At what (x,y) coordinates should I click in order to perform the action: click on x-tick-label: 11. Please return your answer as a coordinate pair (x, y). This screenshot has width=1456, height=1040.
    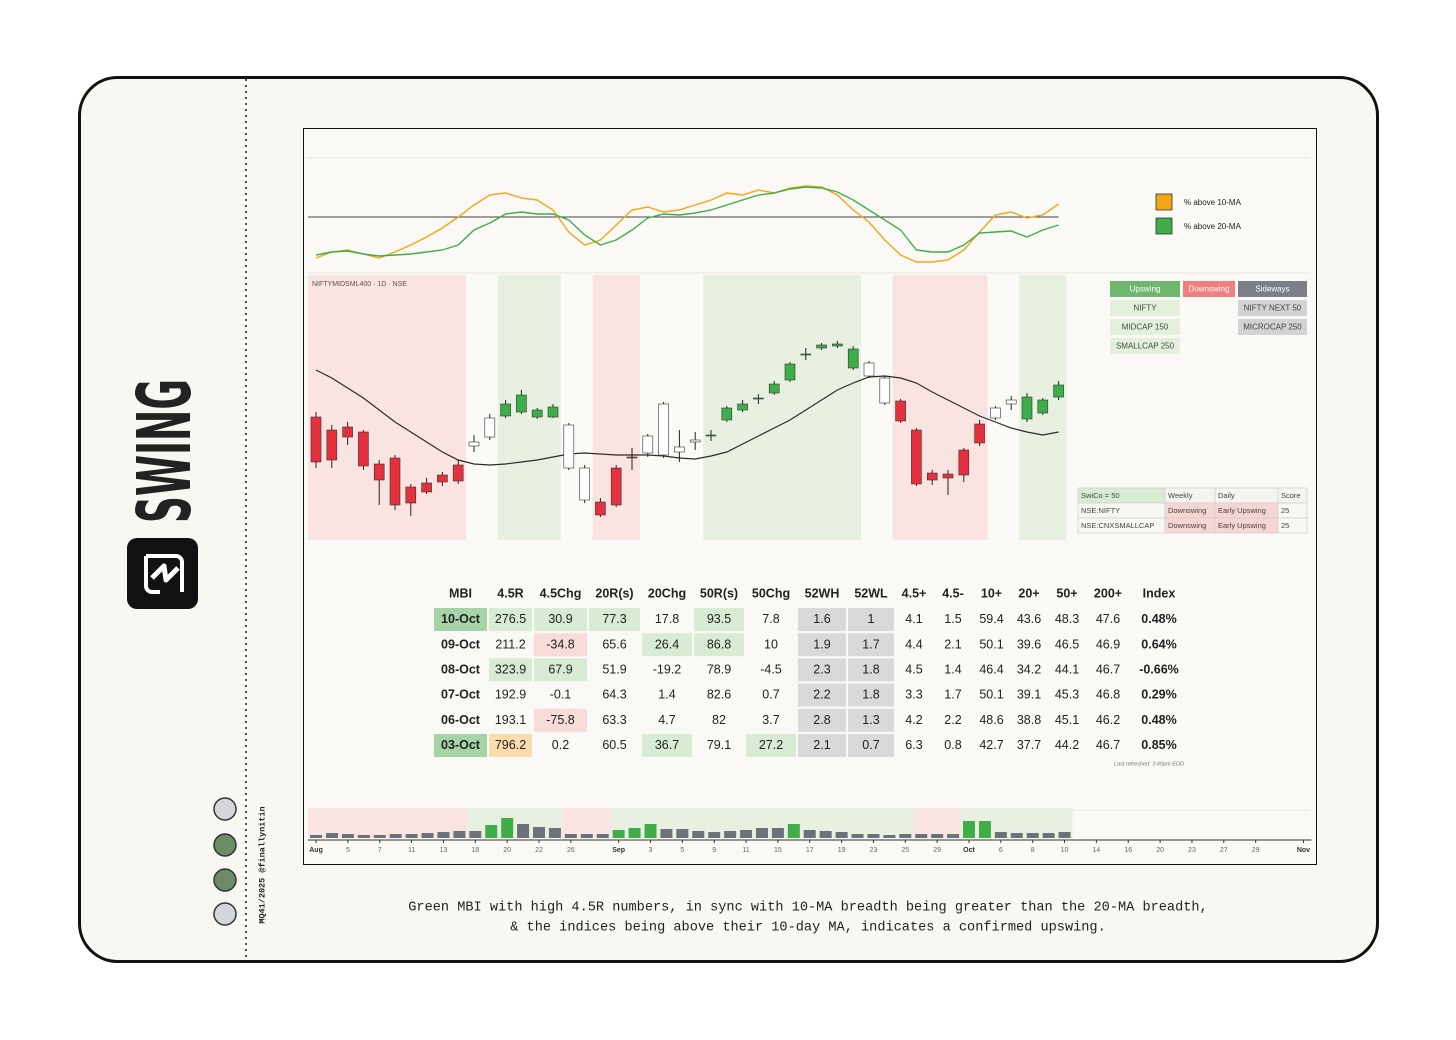
    Looking at the image, I should click on (745, 850).